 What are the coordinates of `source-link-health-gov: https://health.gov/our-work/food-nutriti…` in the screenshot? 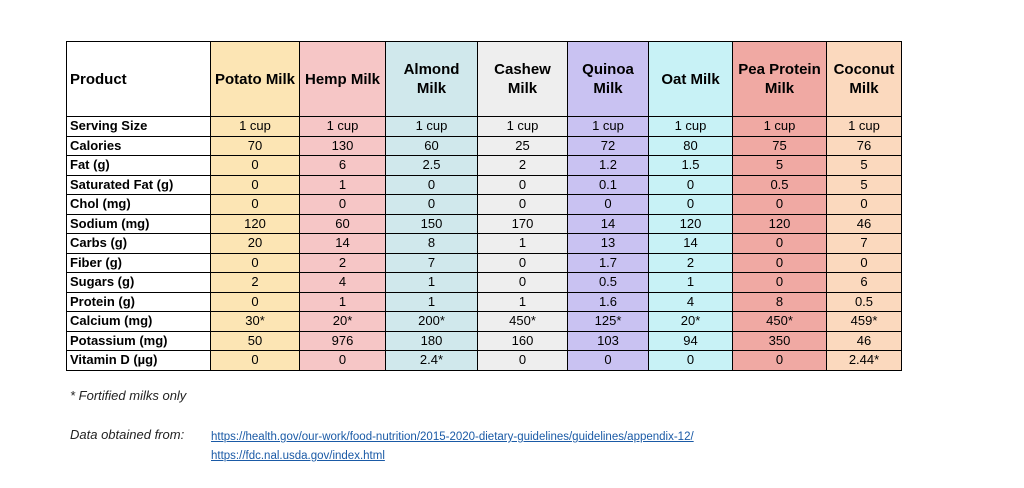 It's located at (452, 437).